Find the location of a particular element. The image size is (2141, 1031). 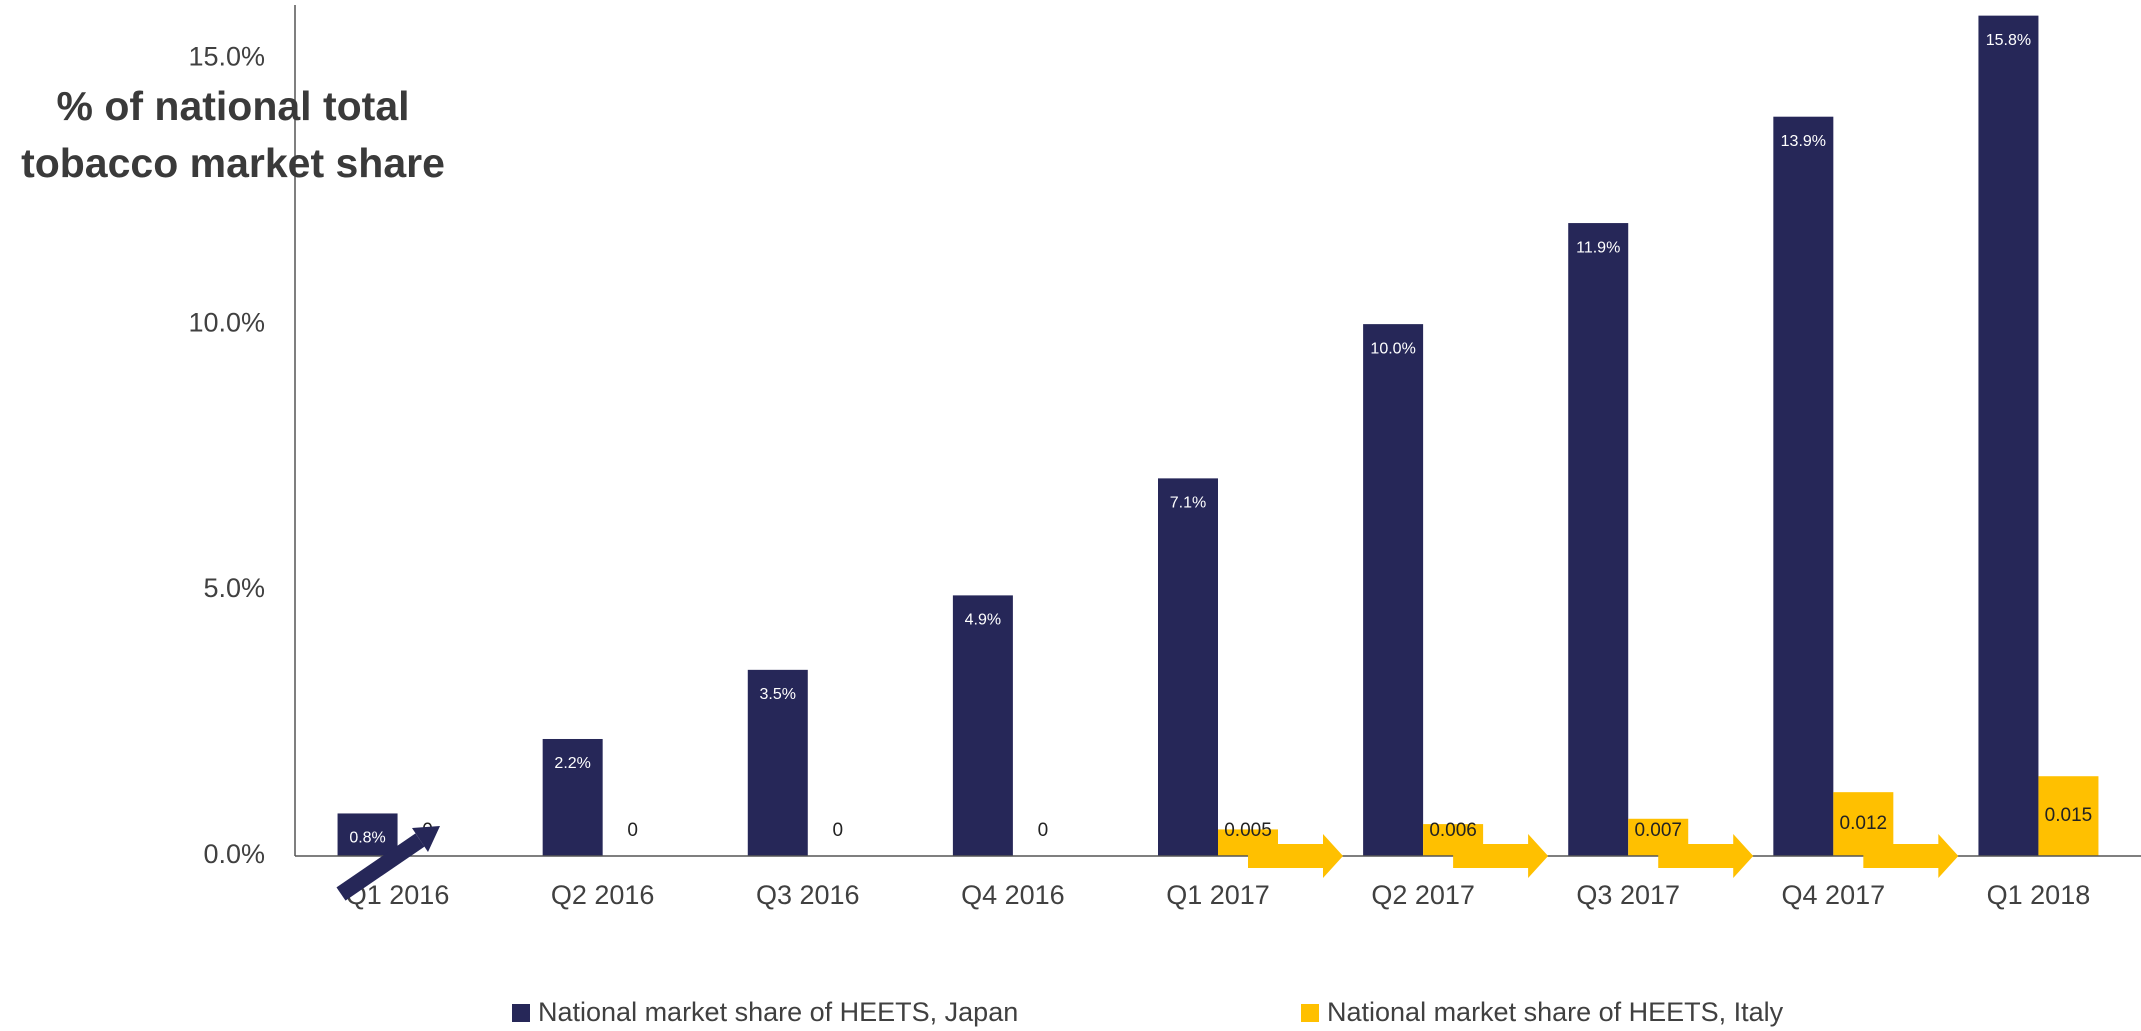

data-label: 7.1% is located at coordinates (1188, 503).